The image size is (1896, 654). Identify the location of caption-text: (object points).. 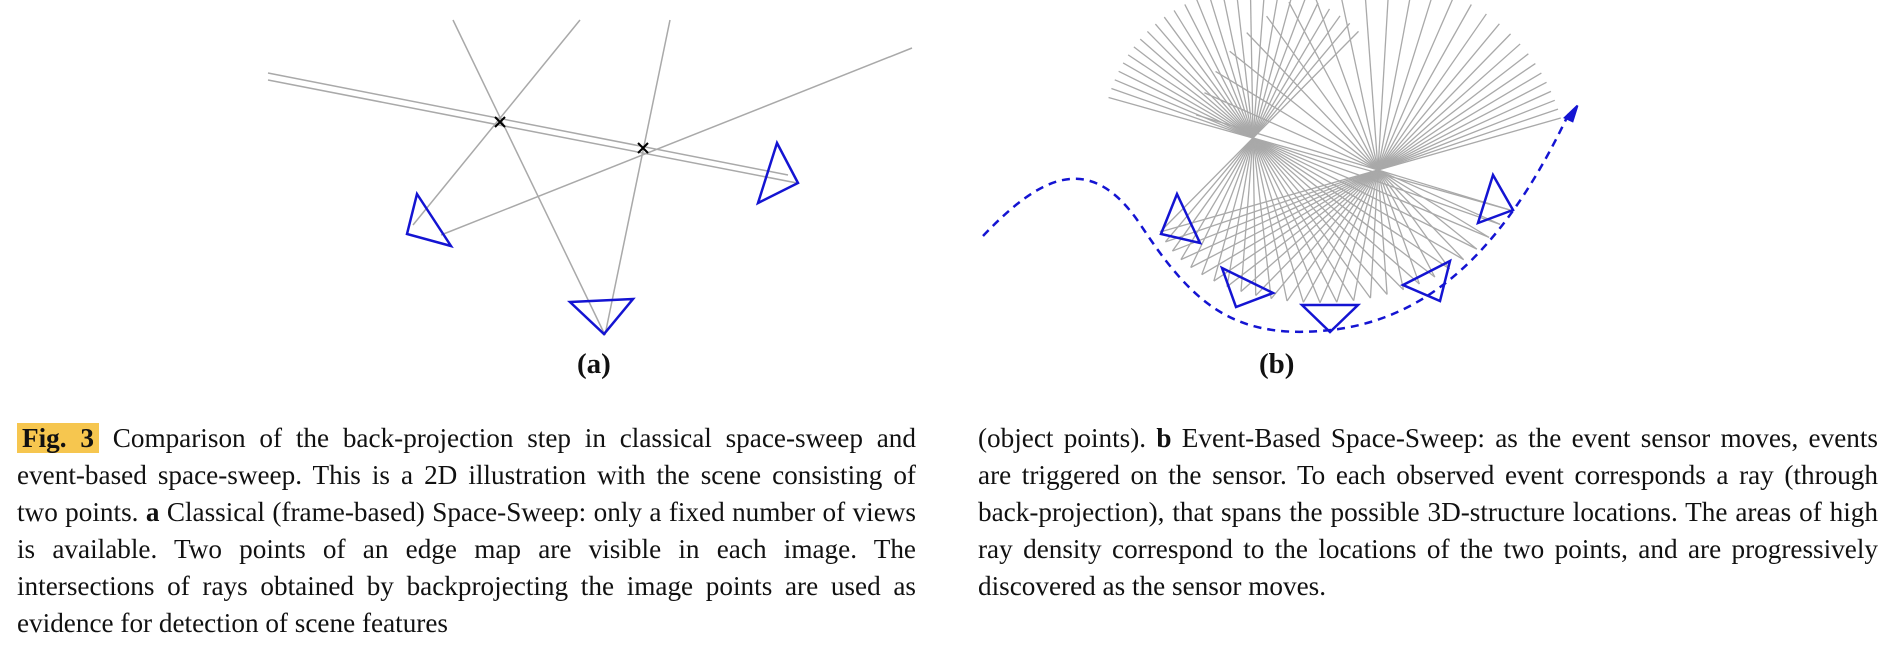
(1067, 438).